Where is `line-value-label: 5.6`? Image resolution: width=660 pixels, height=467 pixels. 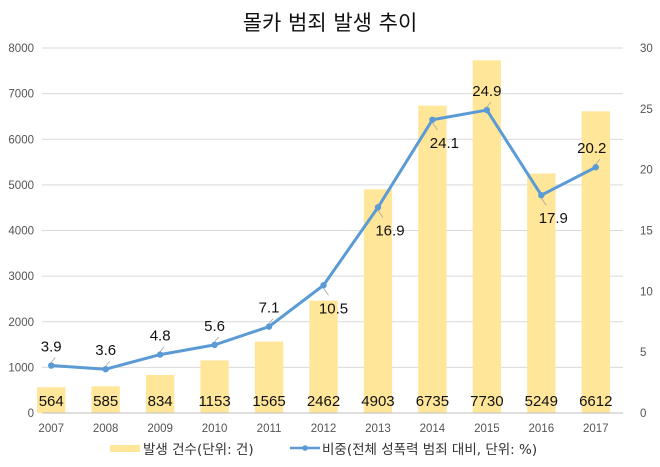 line-value-label: 5.6 is located at coordinates (214, 326).